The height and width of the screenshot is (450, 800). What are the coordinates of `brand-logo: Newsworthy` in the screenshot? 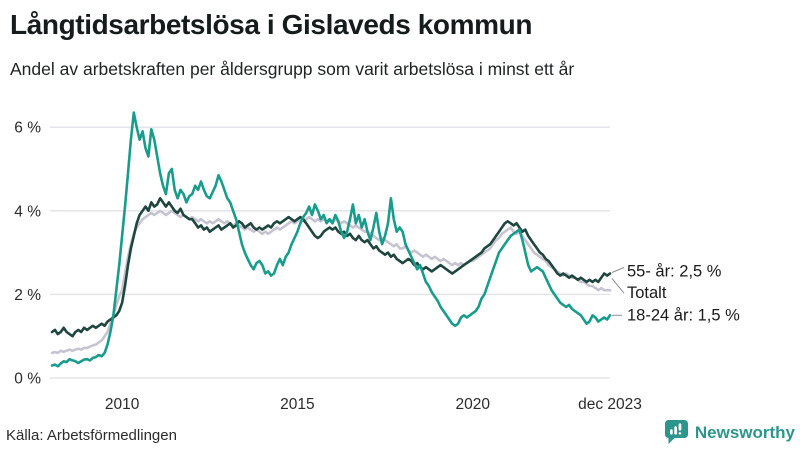 It's located at (729, 432).